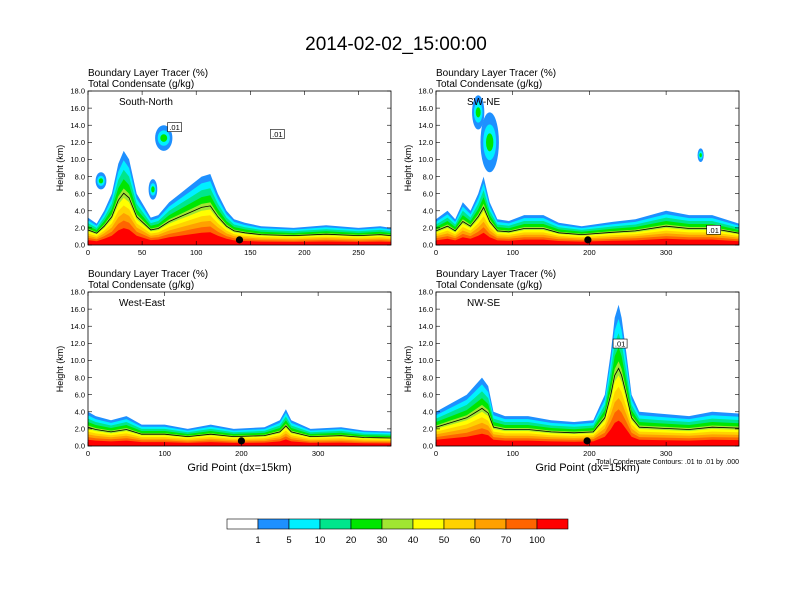 This screenshot has width=792, height=612. Describe the element at coordinates (425, 91) in the screenshot. I see `y-tick-label: 18.0` at that location.